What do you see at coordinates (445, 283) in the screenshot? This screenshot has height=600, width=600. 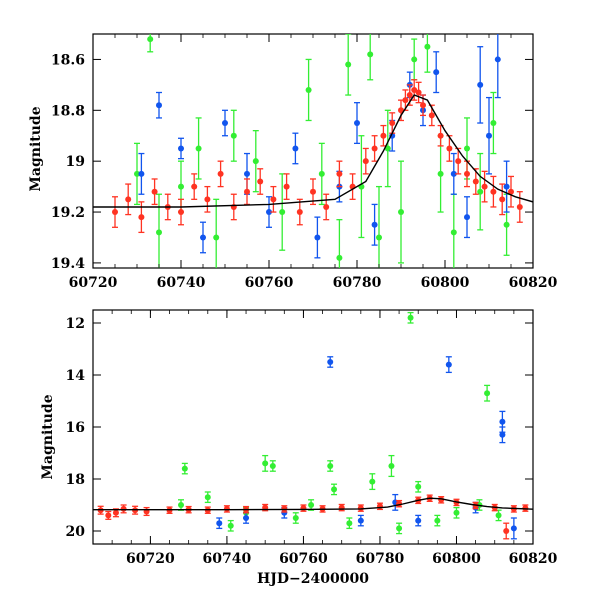 I see `x-tick-label-4: 60800` at bounding box center [445, 283].